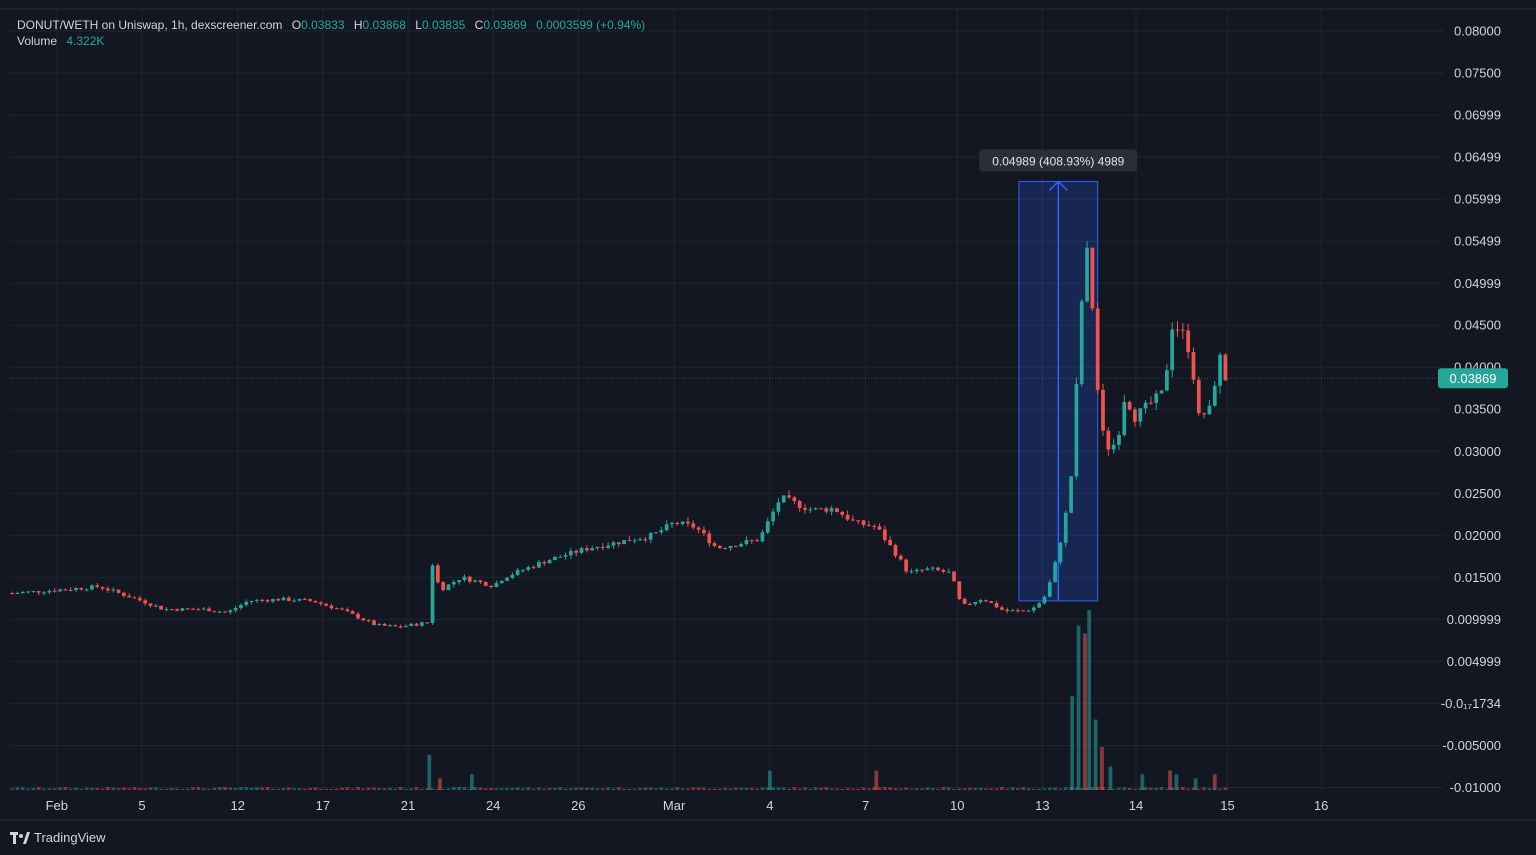  Describe the element at coordinates (493, 805) in the screenshot. I see `x-tick-label: 24` at that location.